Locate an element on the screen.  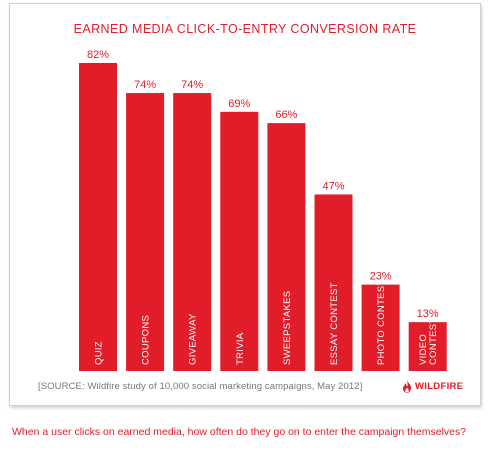
category-label: PHOTO CONTEST is located at coordinates (381, 322).